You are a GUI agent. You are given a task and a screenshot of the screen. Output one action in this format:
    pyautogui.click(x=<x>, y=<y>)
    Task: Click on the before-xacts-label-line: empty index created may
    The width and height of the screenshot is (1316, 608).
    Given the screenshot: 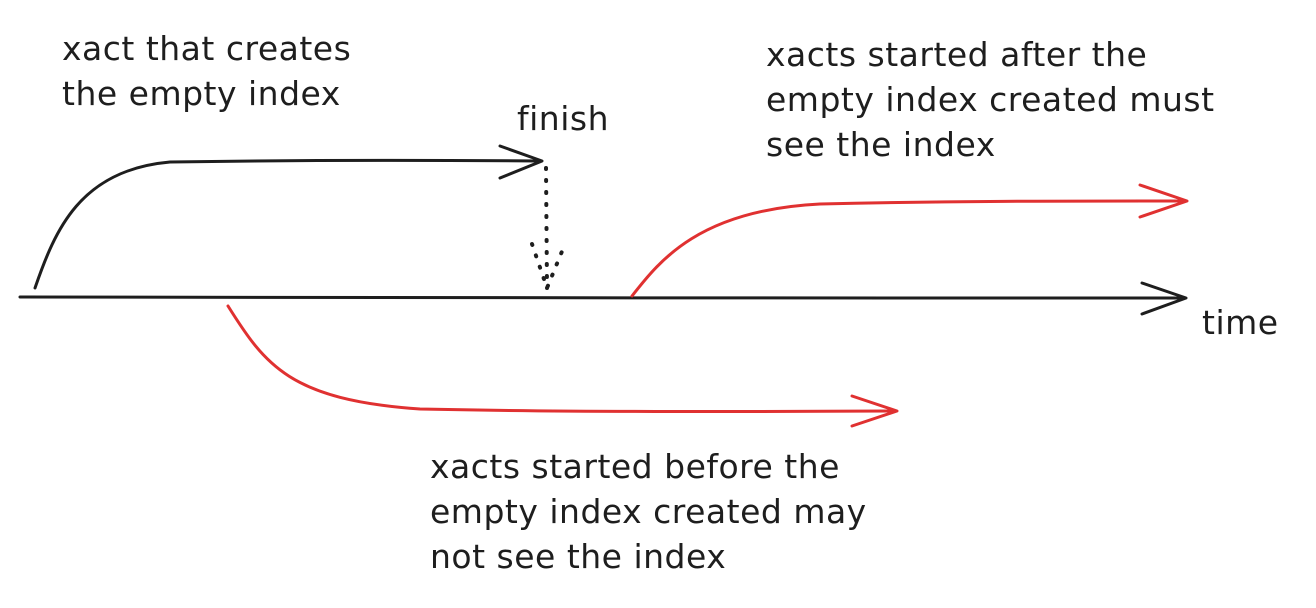 What is the action you would take?
    pyautogui.click(x=648, y=511)
    